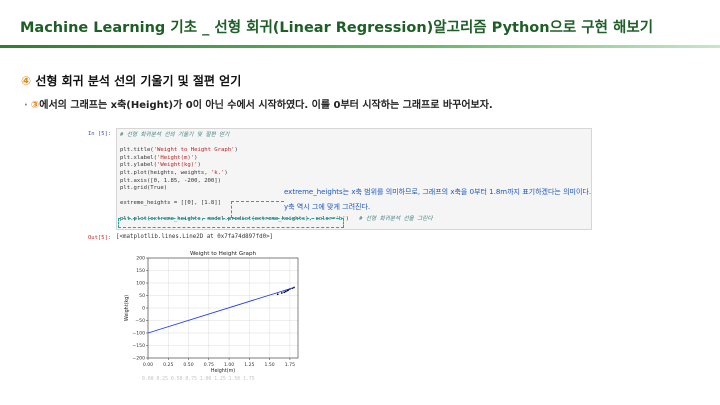 The image size is (720, 405). I want to click on code-token: plt.axis([0, 1.85, -200, 200]), so click(171, 180).